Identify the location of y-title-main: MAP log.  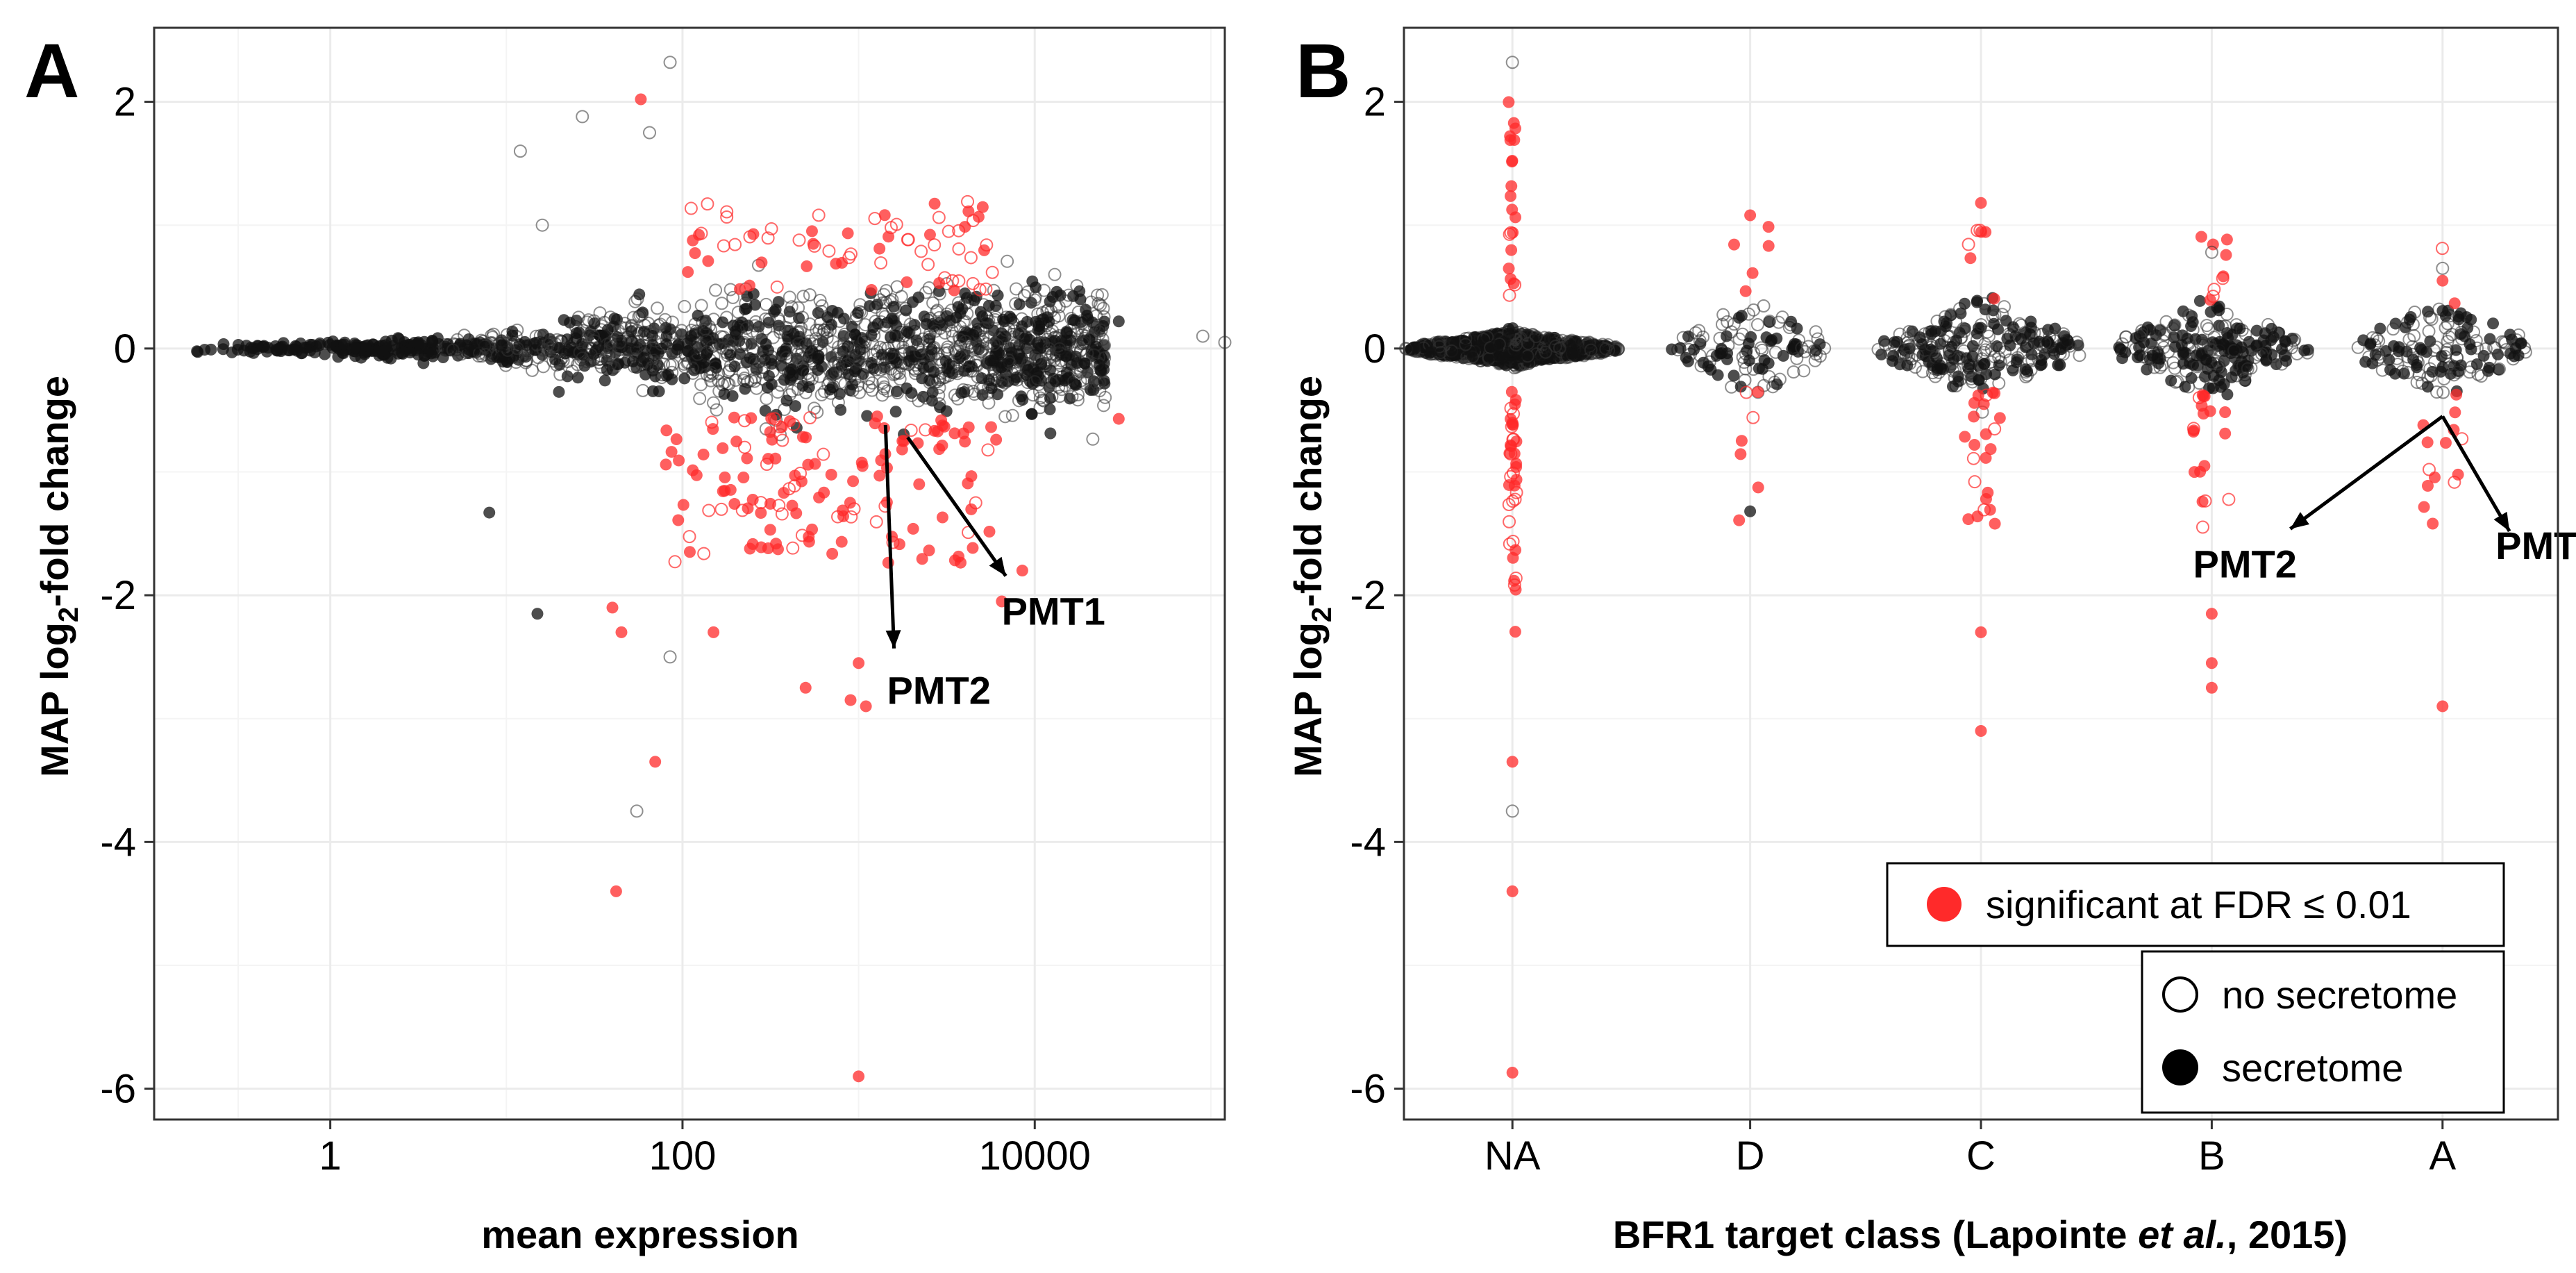
(54, 699).